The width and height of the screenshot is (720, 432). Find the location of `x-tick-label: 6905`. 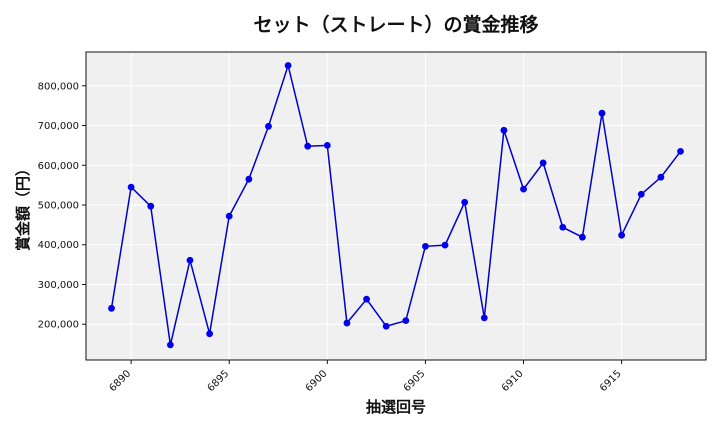

x-tick-label: 6905 is located at coordinates (415, 381).